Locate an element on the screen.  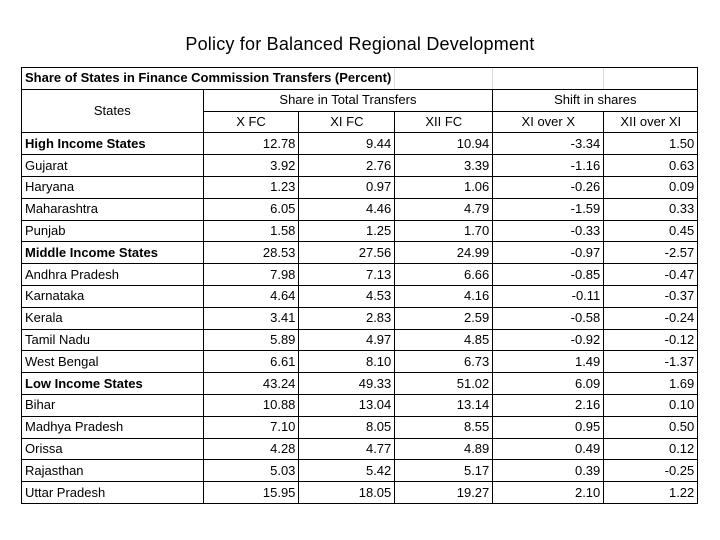
value-cell-xi-over-x: -3.34 is located at coordinates (548, 144).